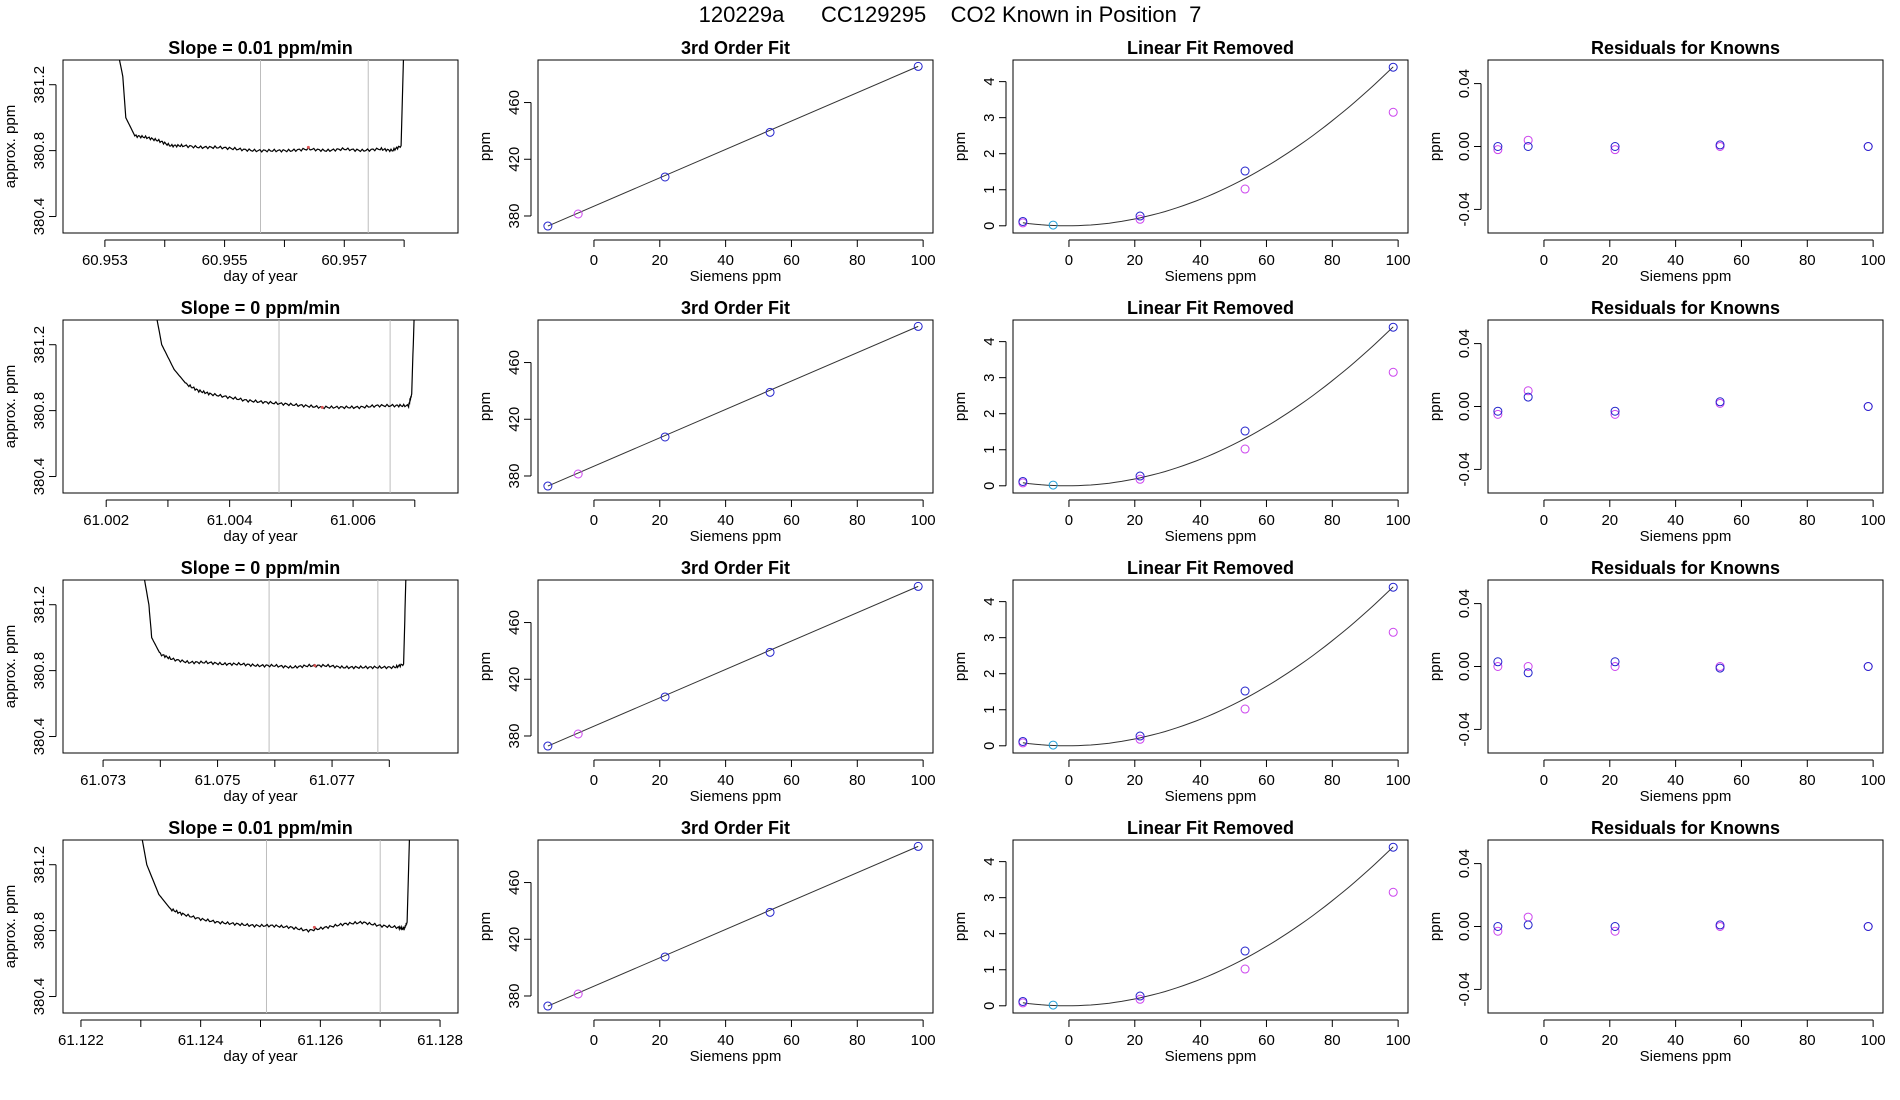  I want to click on x-tick-label: 60.953, so click(105, 260).